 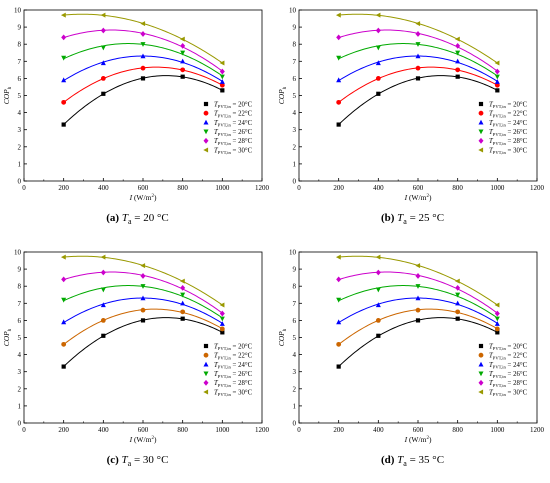 What do you see at coordinates (537, 188) in the screenshot?
I see `x-tick-label: 1200` at bounding box center [537, 188].